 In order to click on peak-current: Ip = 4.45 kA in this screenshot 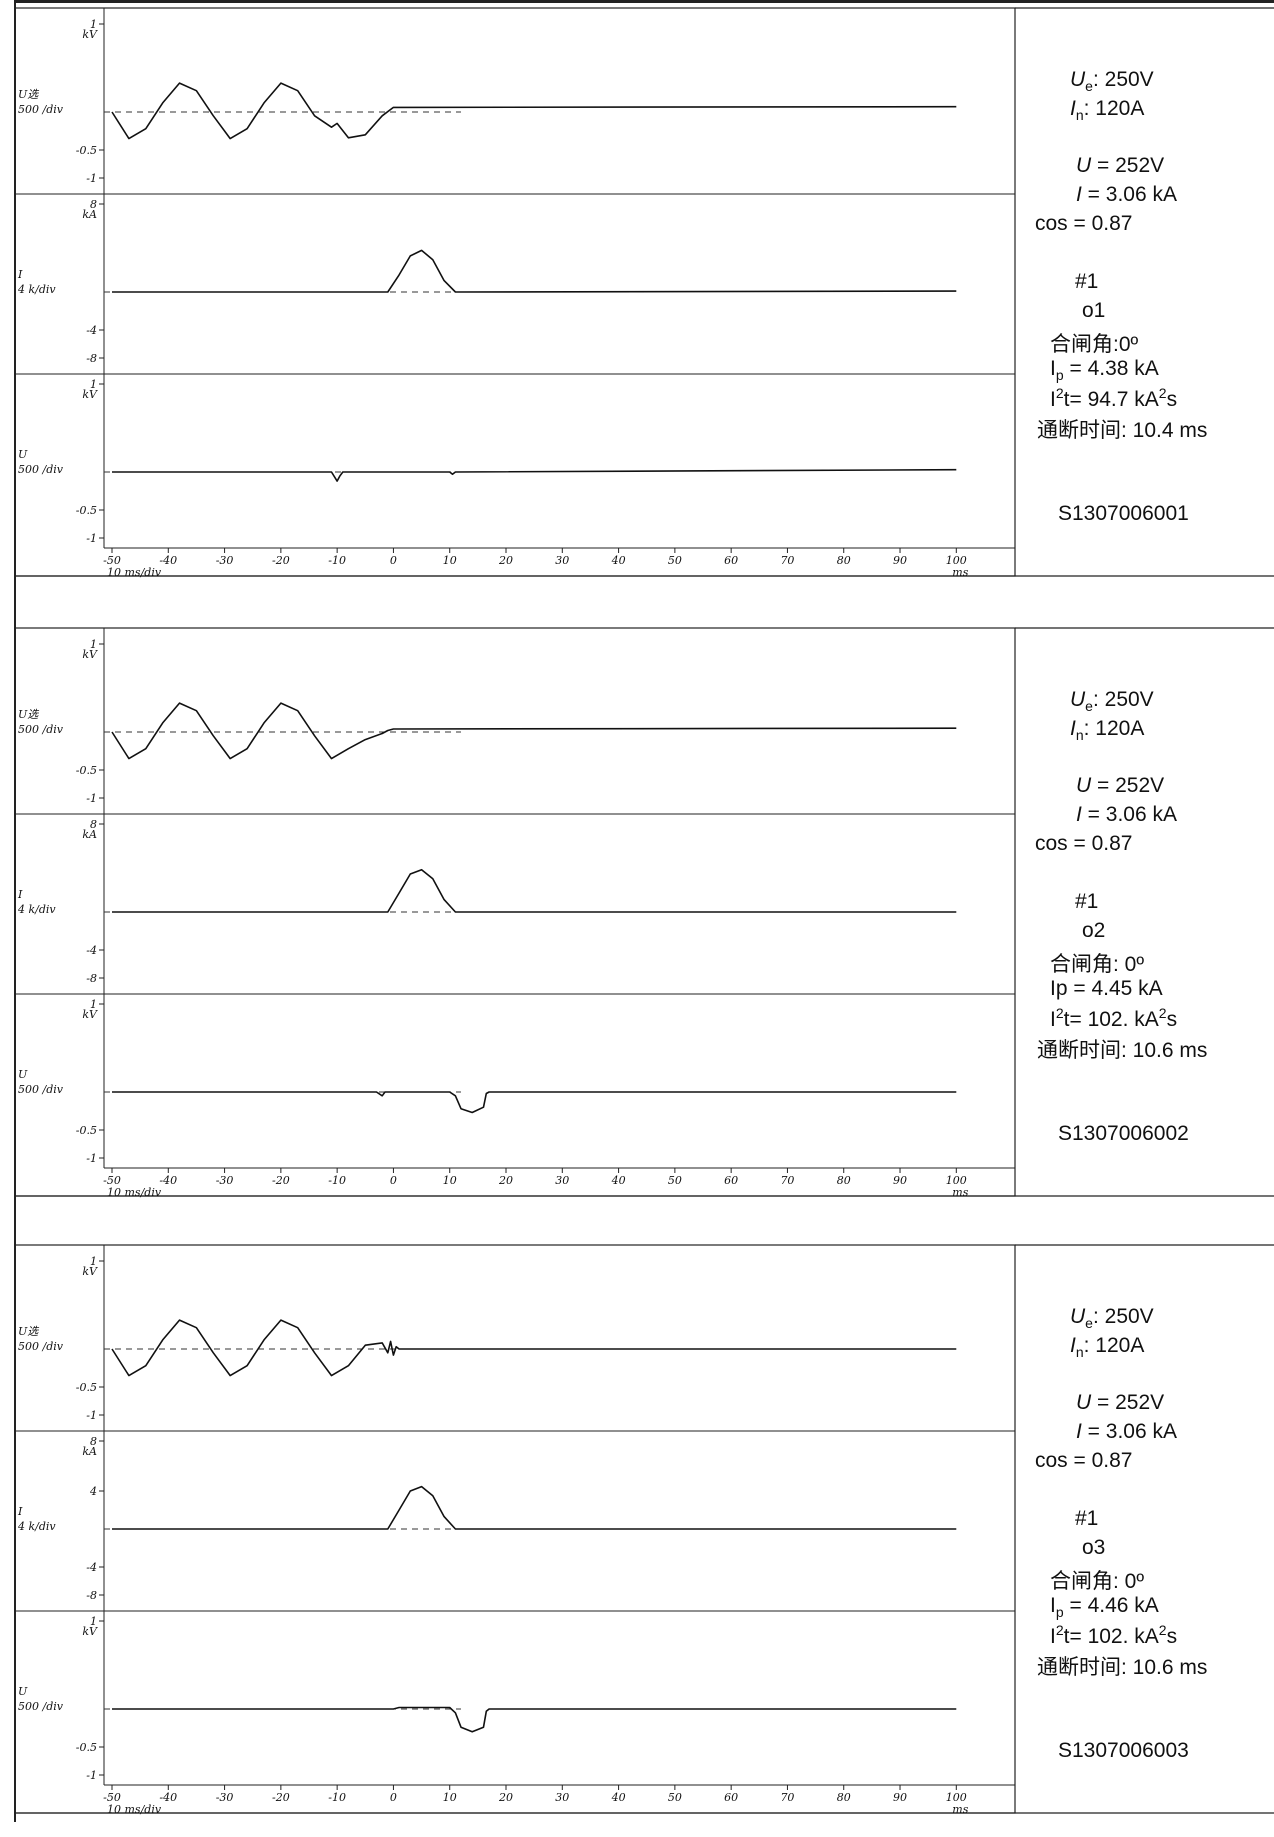, I will do `click(1106, 988)`.